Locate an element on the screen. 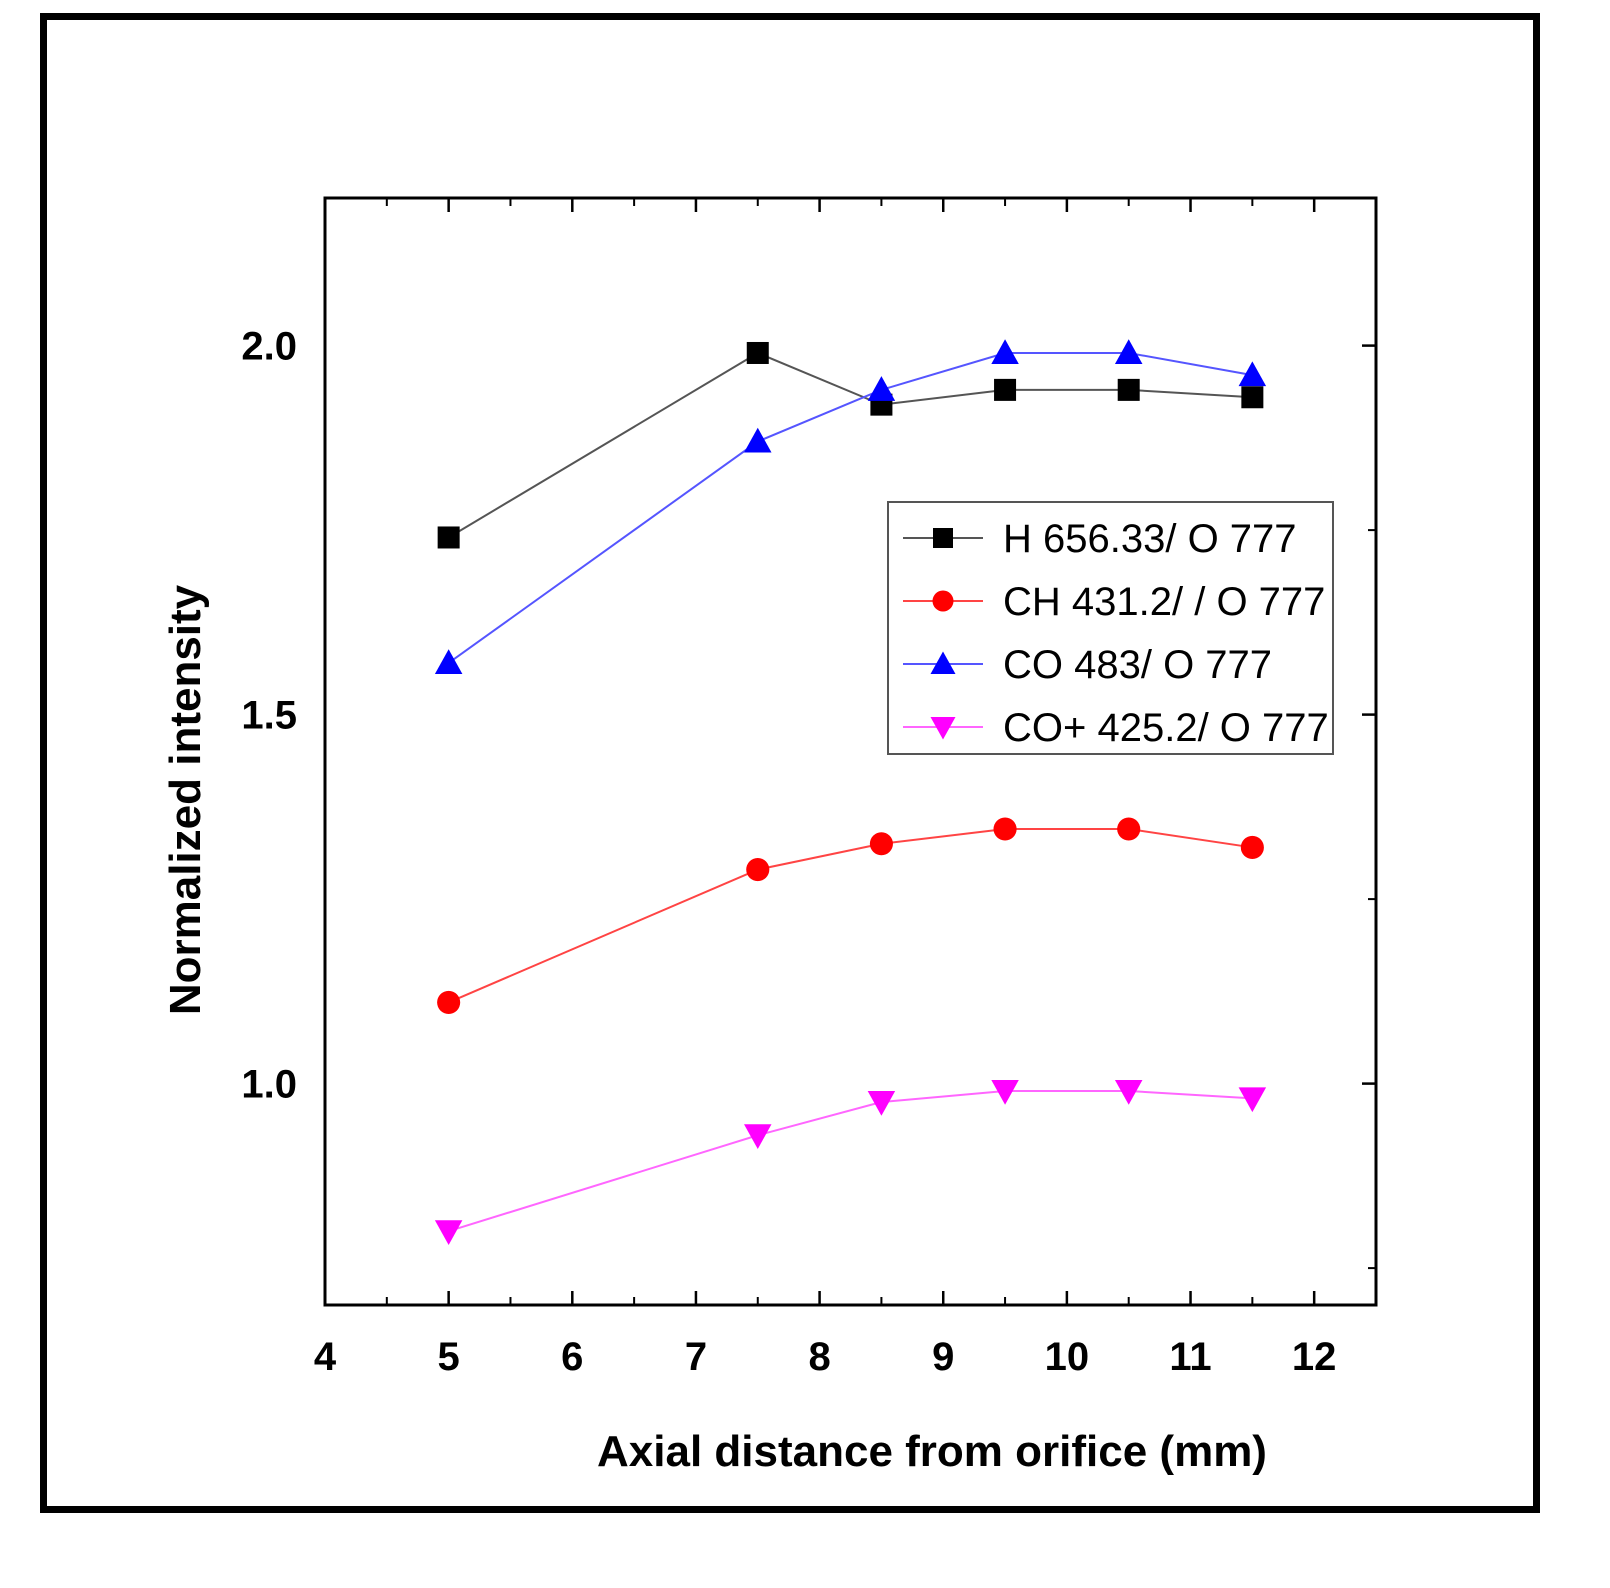  legend-box is located at coordinates (1110, 628).